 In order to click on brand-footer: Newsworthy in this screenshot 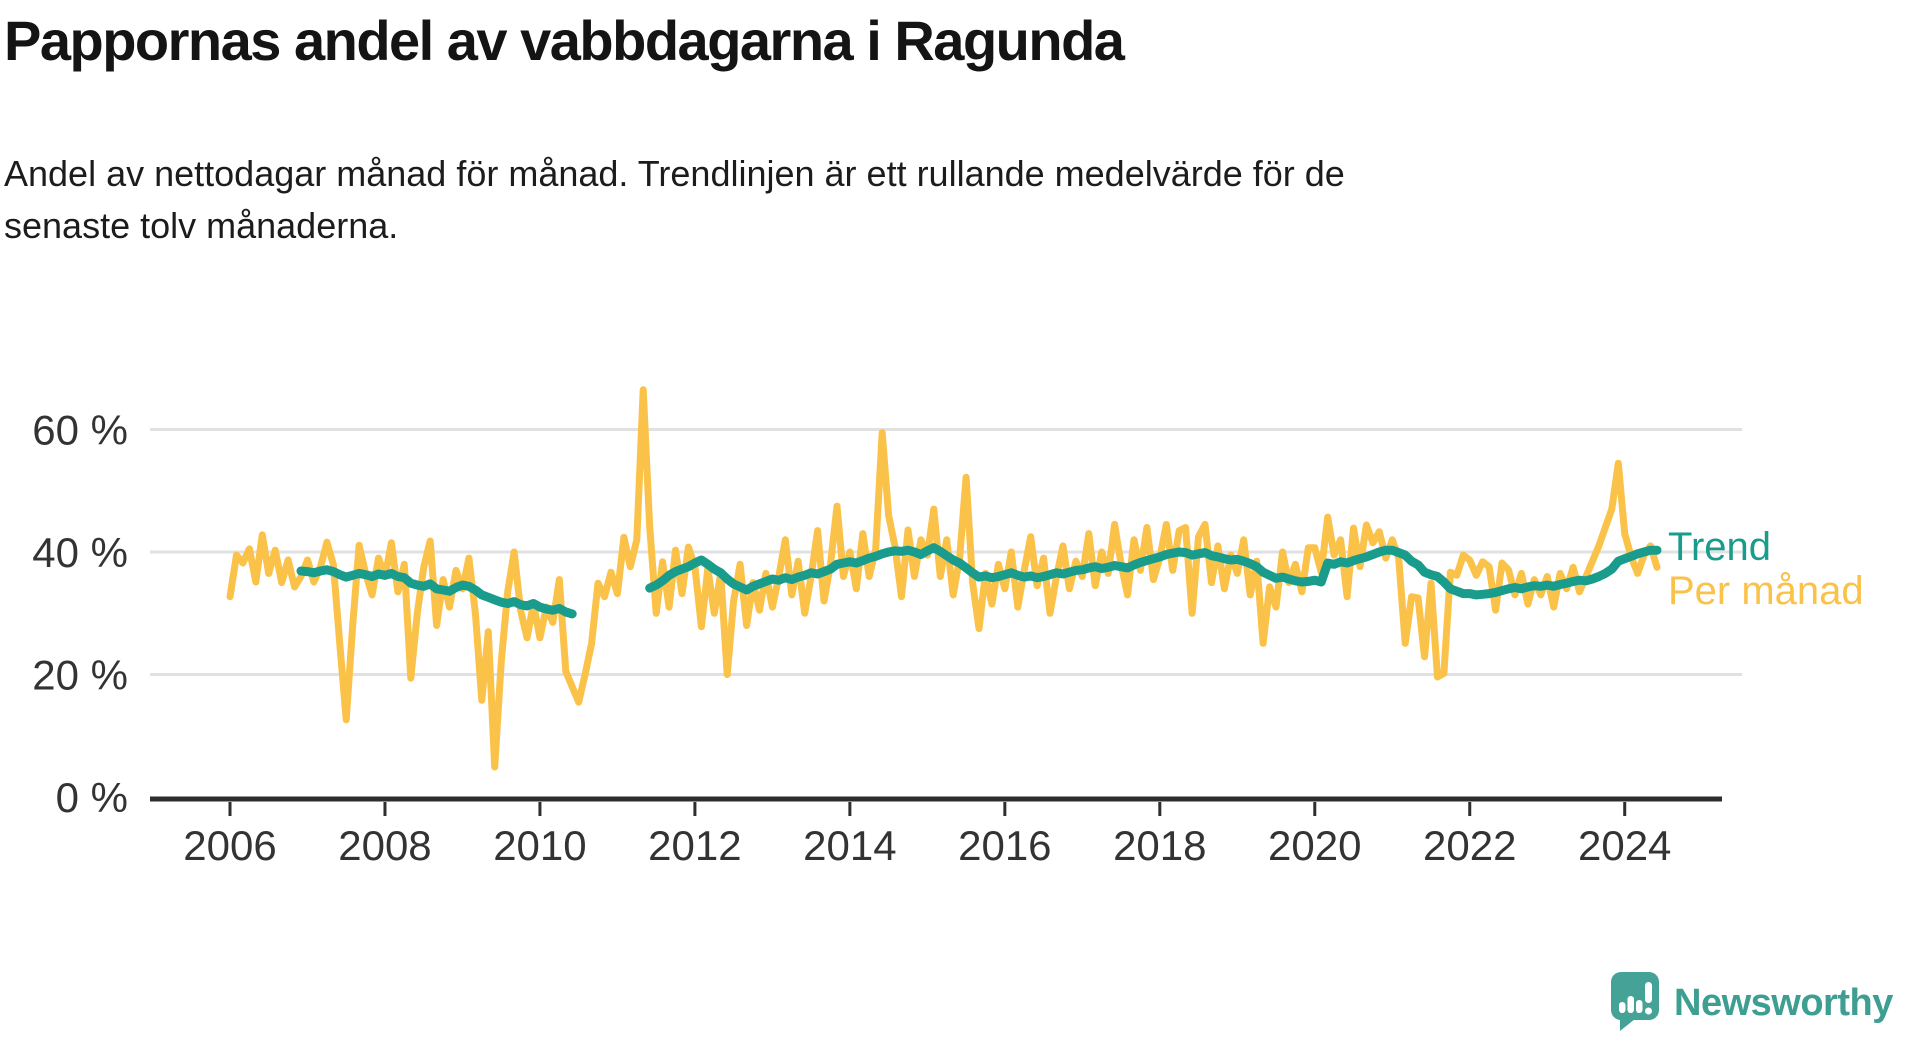, I will do `click(1751, 1003)`.